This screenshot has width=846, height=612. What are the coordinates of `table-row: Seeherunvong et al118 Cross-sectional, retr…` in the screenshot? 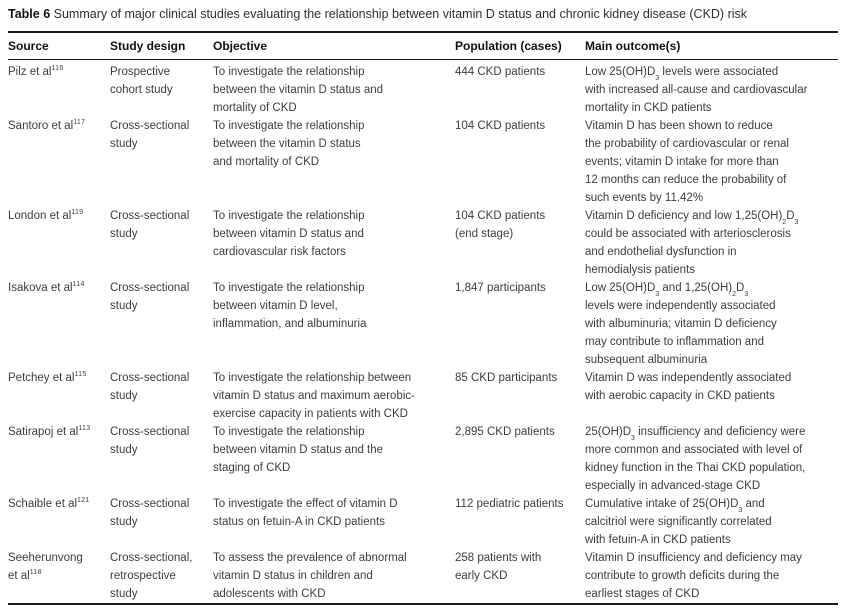 It's located at (423, 576).